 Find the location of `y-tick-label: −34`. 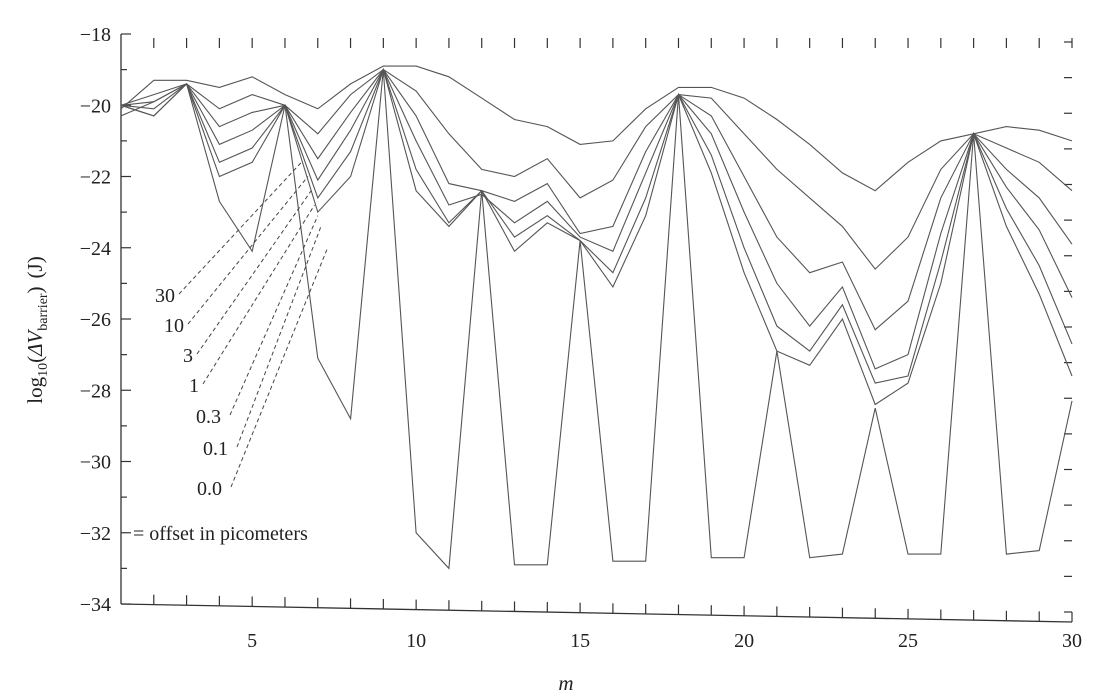

y-tick-label: −34 is located at coordinates (95, 605).